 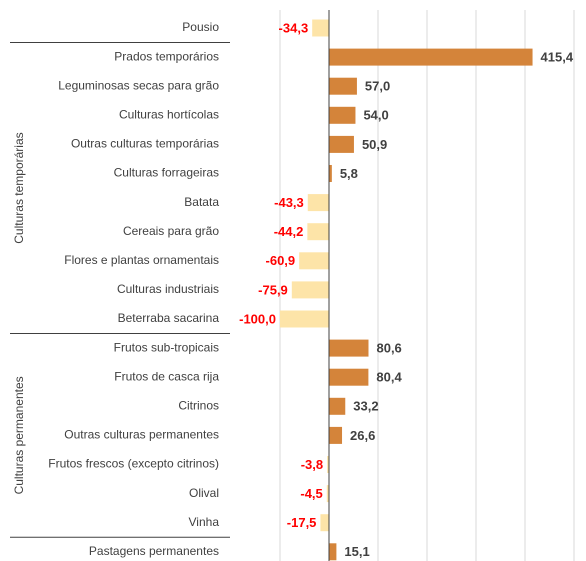 What do you see at coordinates (294, 27) in the screenshot?
I see `value-label: -34,3` at bounding box center [294, 27].